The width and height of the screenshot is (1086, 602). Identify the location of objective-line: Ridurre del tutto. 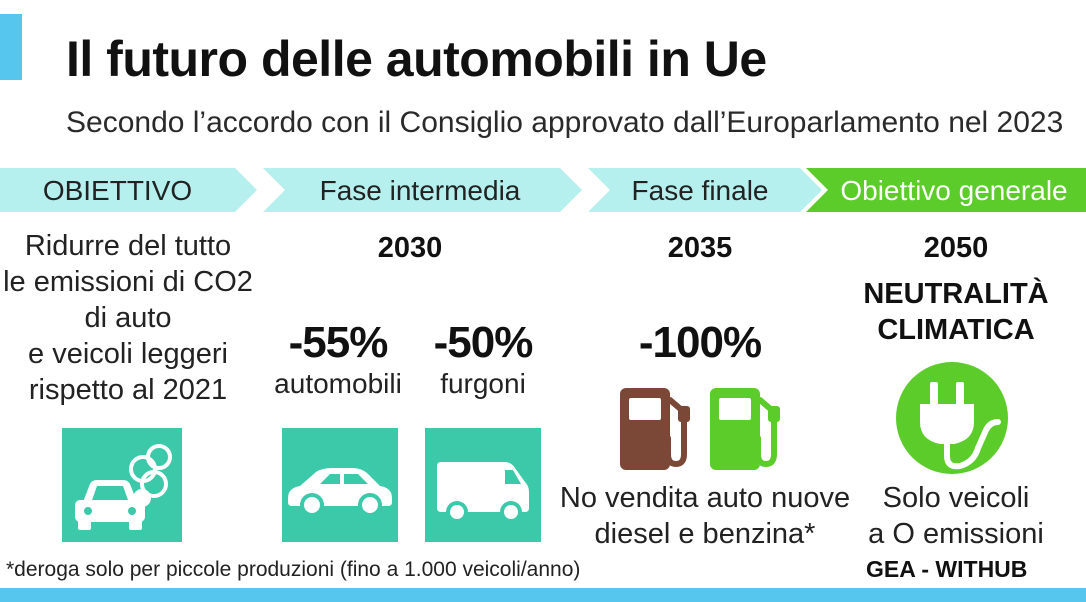
(128, 246).